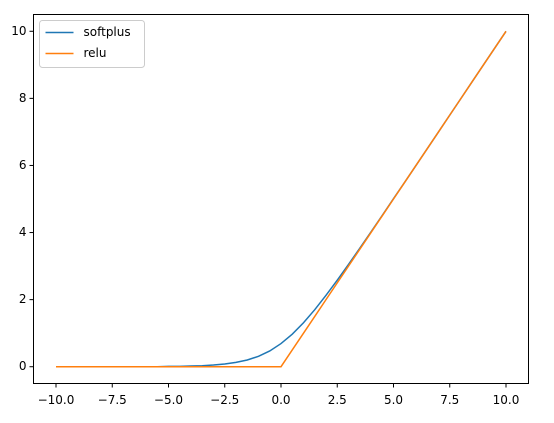 The height and width of the screenshot is (423, 554). Describe the element at coordinates (449, 400) in the screenshot. I see `x-tick-label: 7.5` at that location.